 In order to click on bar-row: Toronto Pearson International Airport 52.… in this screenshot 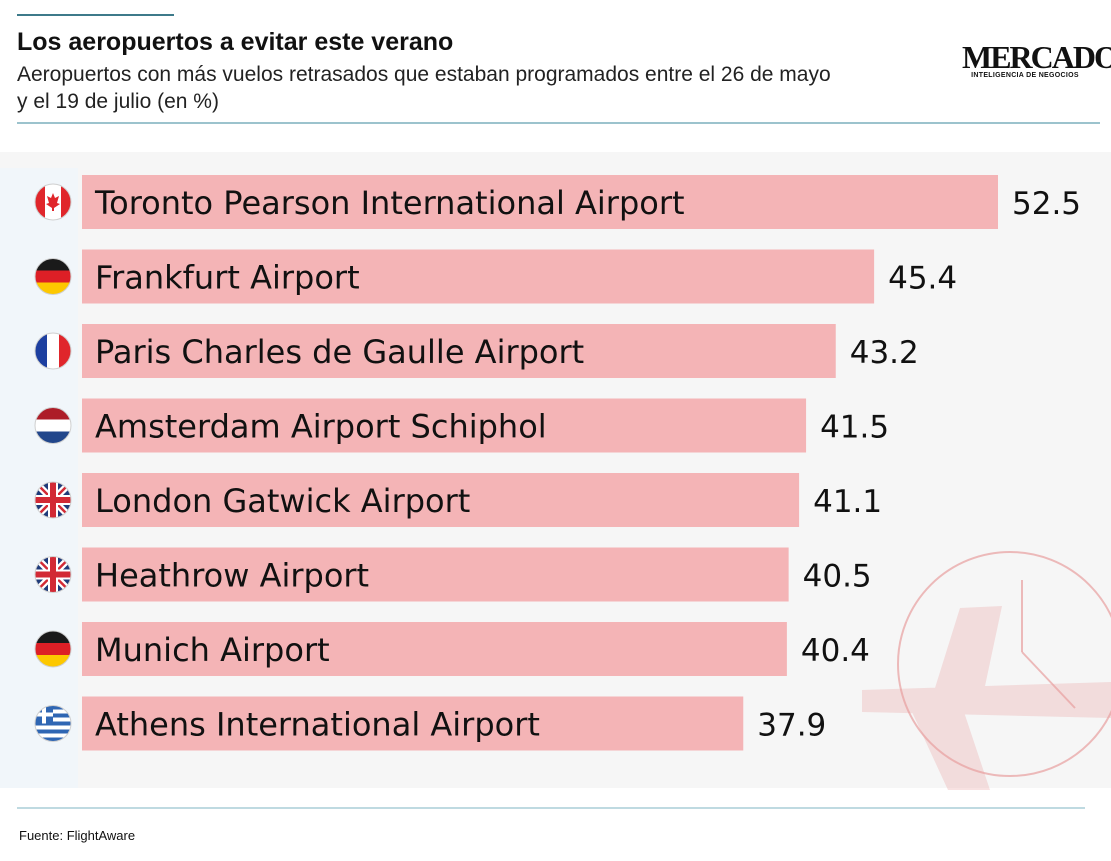, I will do `click(557, 202)`.